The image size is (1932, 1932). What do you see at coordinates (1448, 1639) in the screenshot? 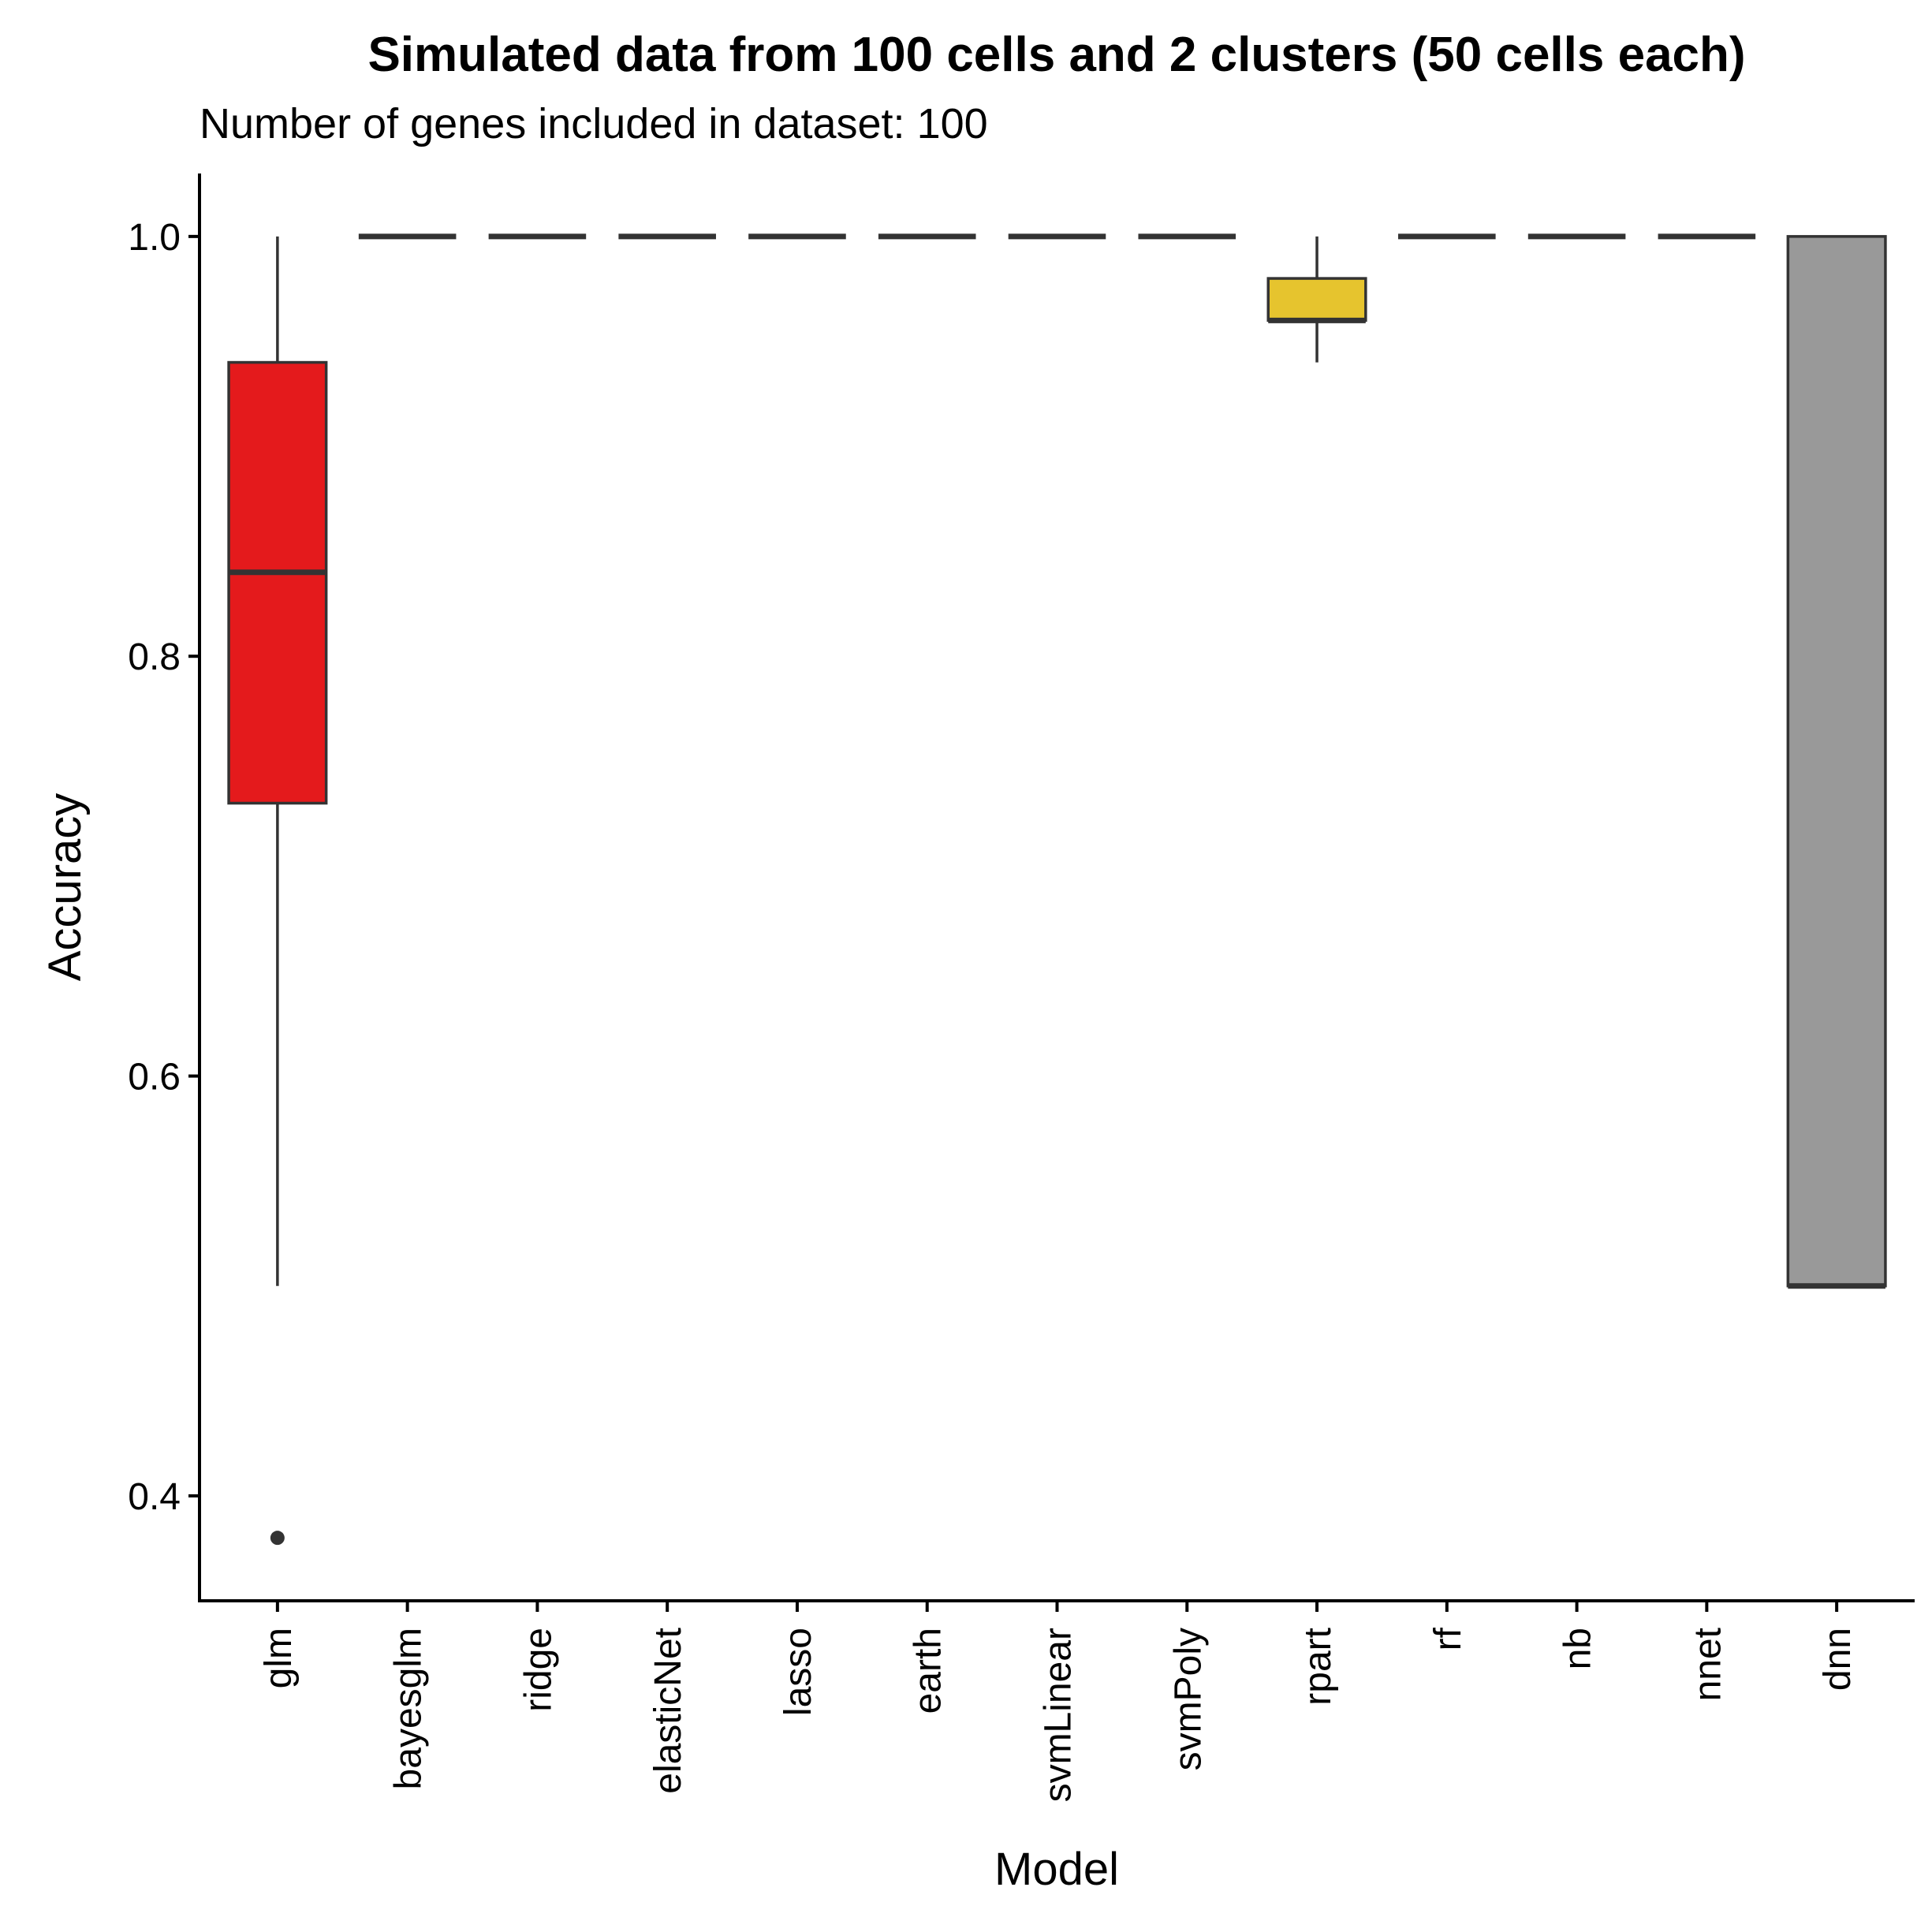
I see `x-tick-label-rf: rf` at bounding box center [1448, 1639].